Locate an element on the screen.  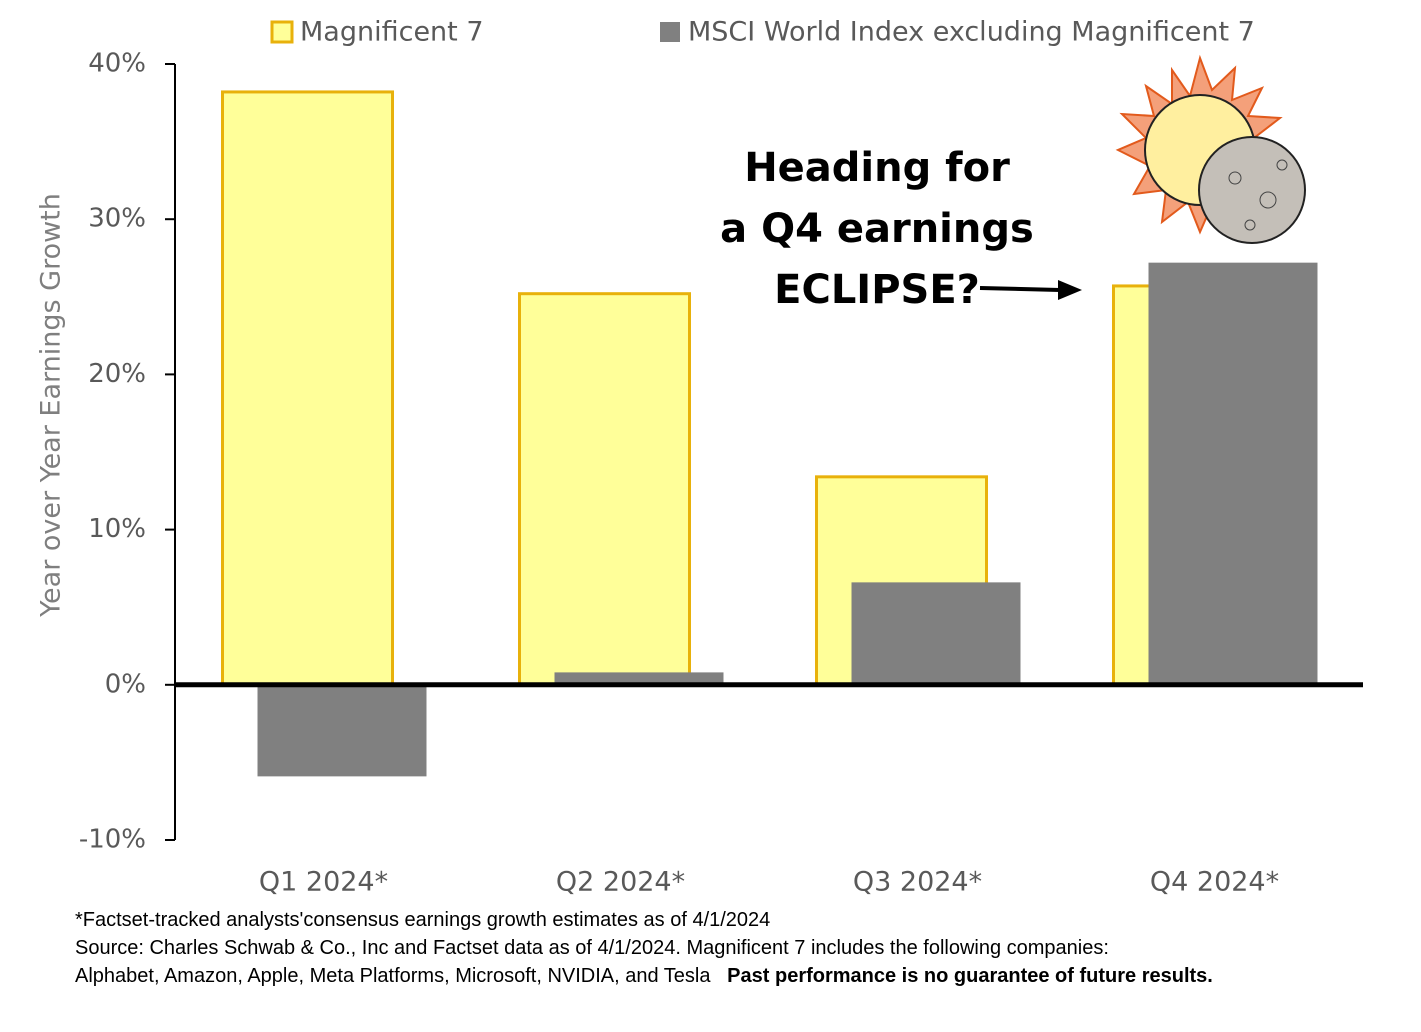
x-tick-label: Q1 2024* is located at coordinates (323, 882).